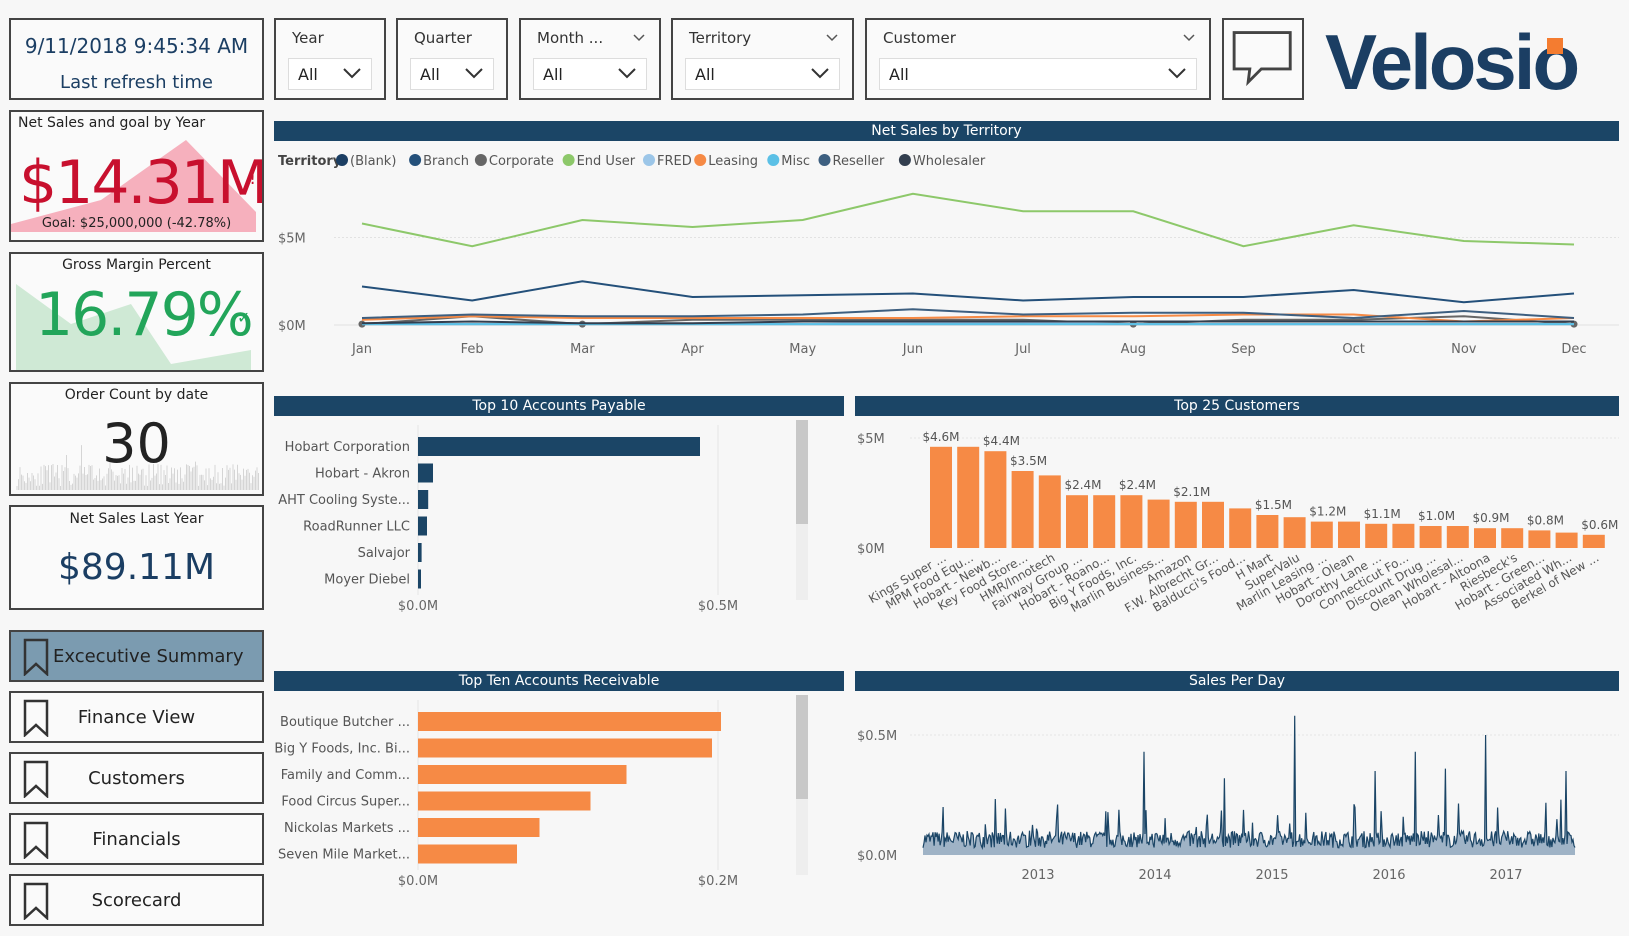 This screenshot has width=1629, height=936. I want to click on legend-entry: Wholesaler, so click(949, 161).